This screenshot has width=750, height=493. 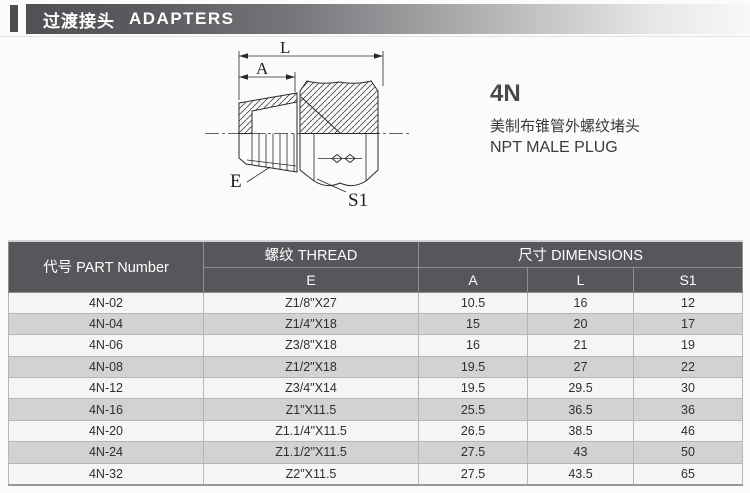 What do you see at coordinates (505, 93) in the screenshot?
I see `product-code: 4N` at bounding box center [505, 93].